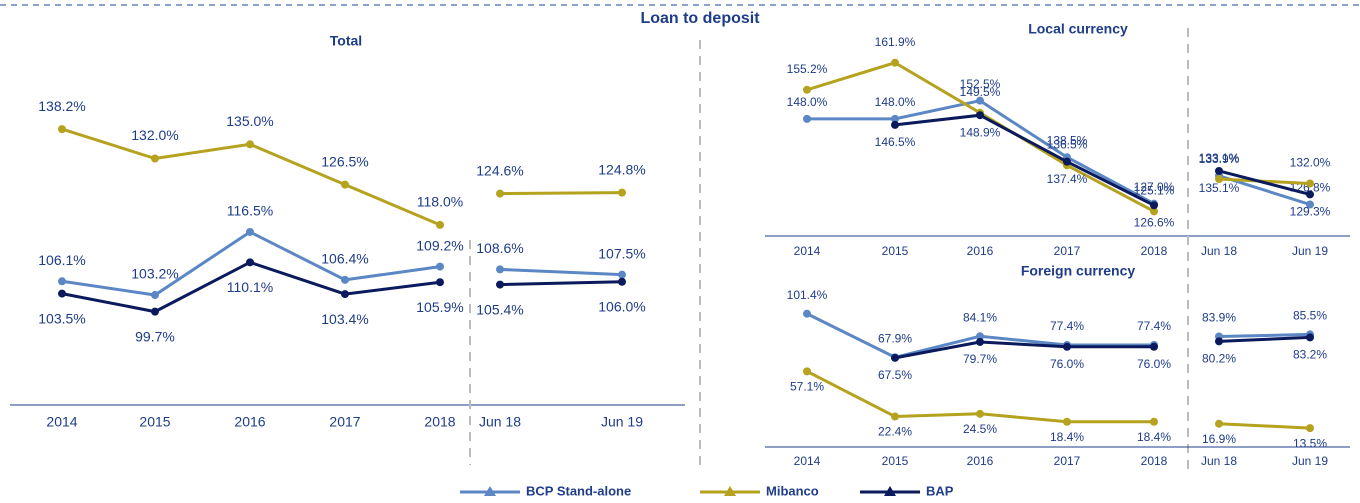 This screenshot has width=1360, height=503. I want to click on data-label: 135.1%, so click(1219, 188).